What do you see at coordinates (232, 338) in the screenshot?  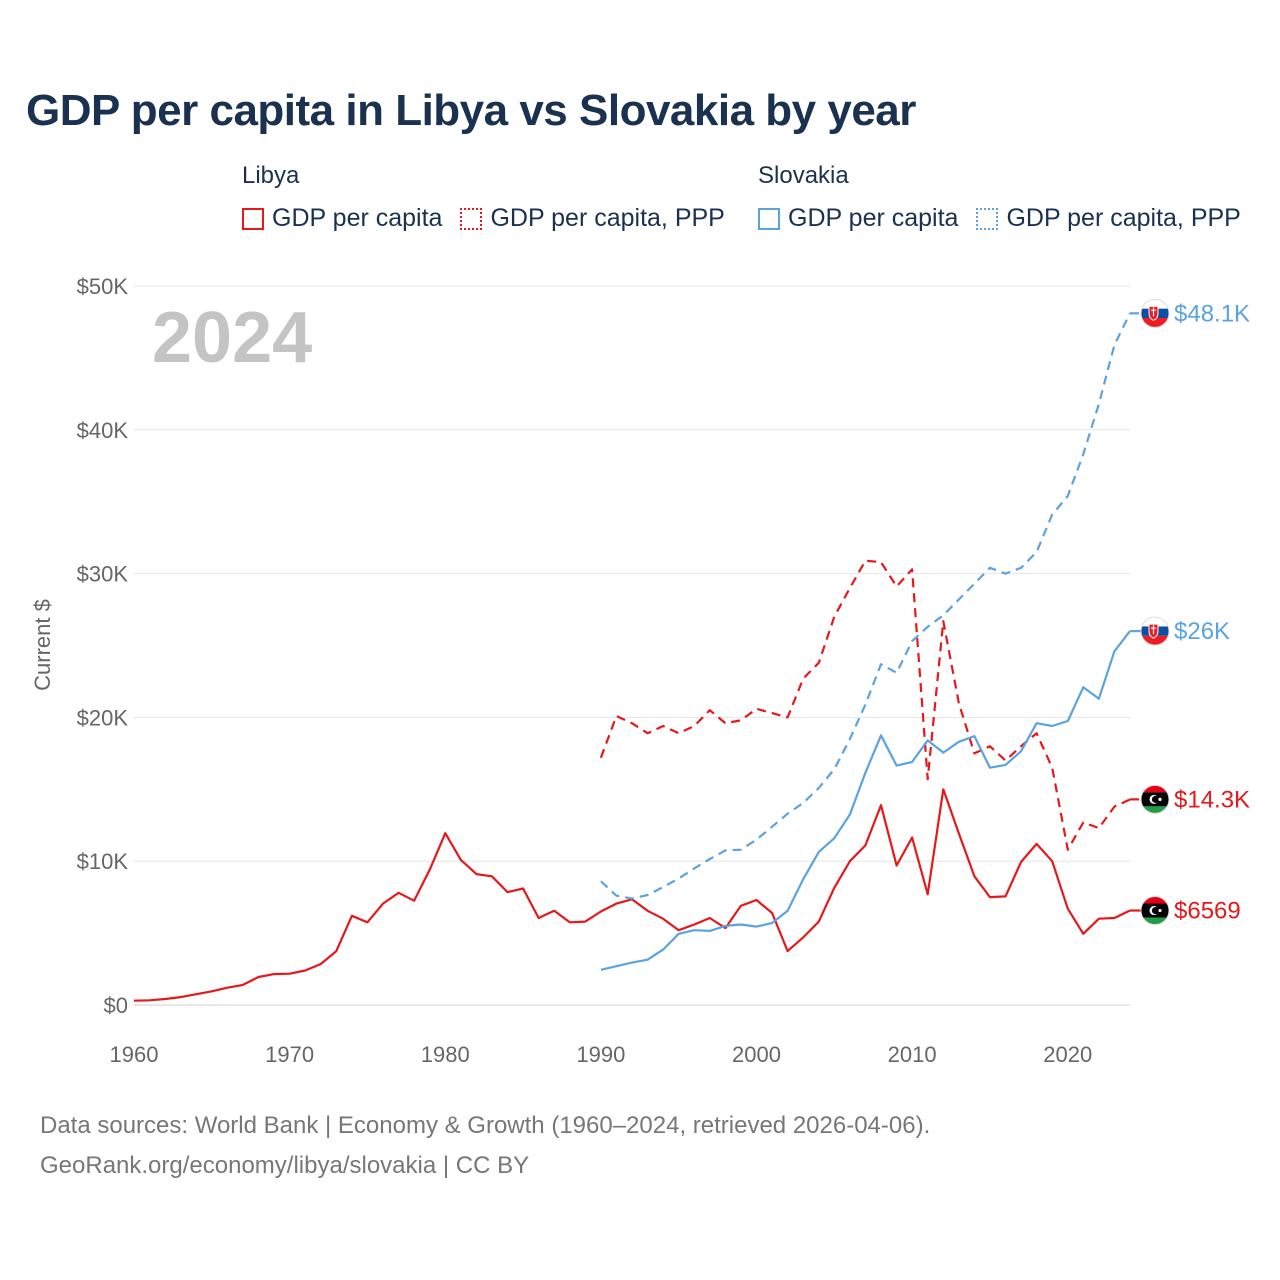 I see `year-watermark: 2024` at bounding box center [232, 338].